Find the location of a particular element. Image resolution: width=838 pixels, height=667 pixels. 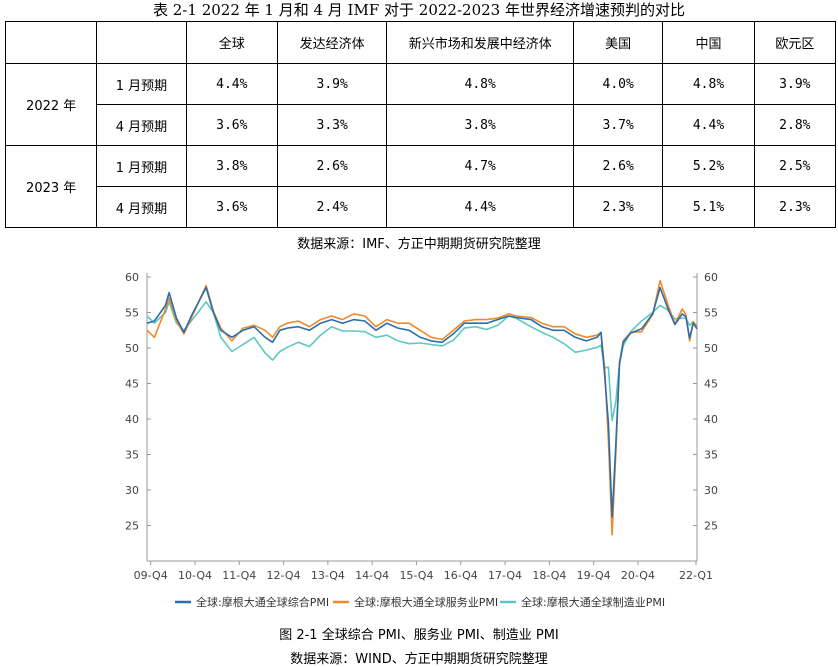

legend-label: 全球:摩根大通全球服务业PMI is located at coordinates (426, 602).